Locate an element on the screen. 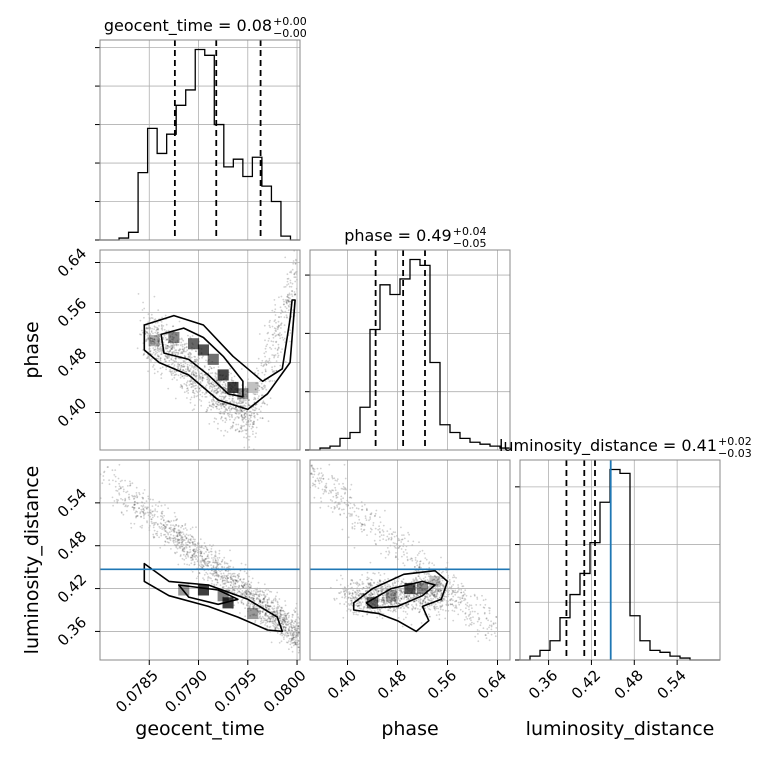 The height and width of the screenshot is (760, 760). hist-step-line is located at coordinates (200, 144).